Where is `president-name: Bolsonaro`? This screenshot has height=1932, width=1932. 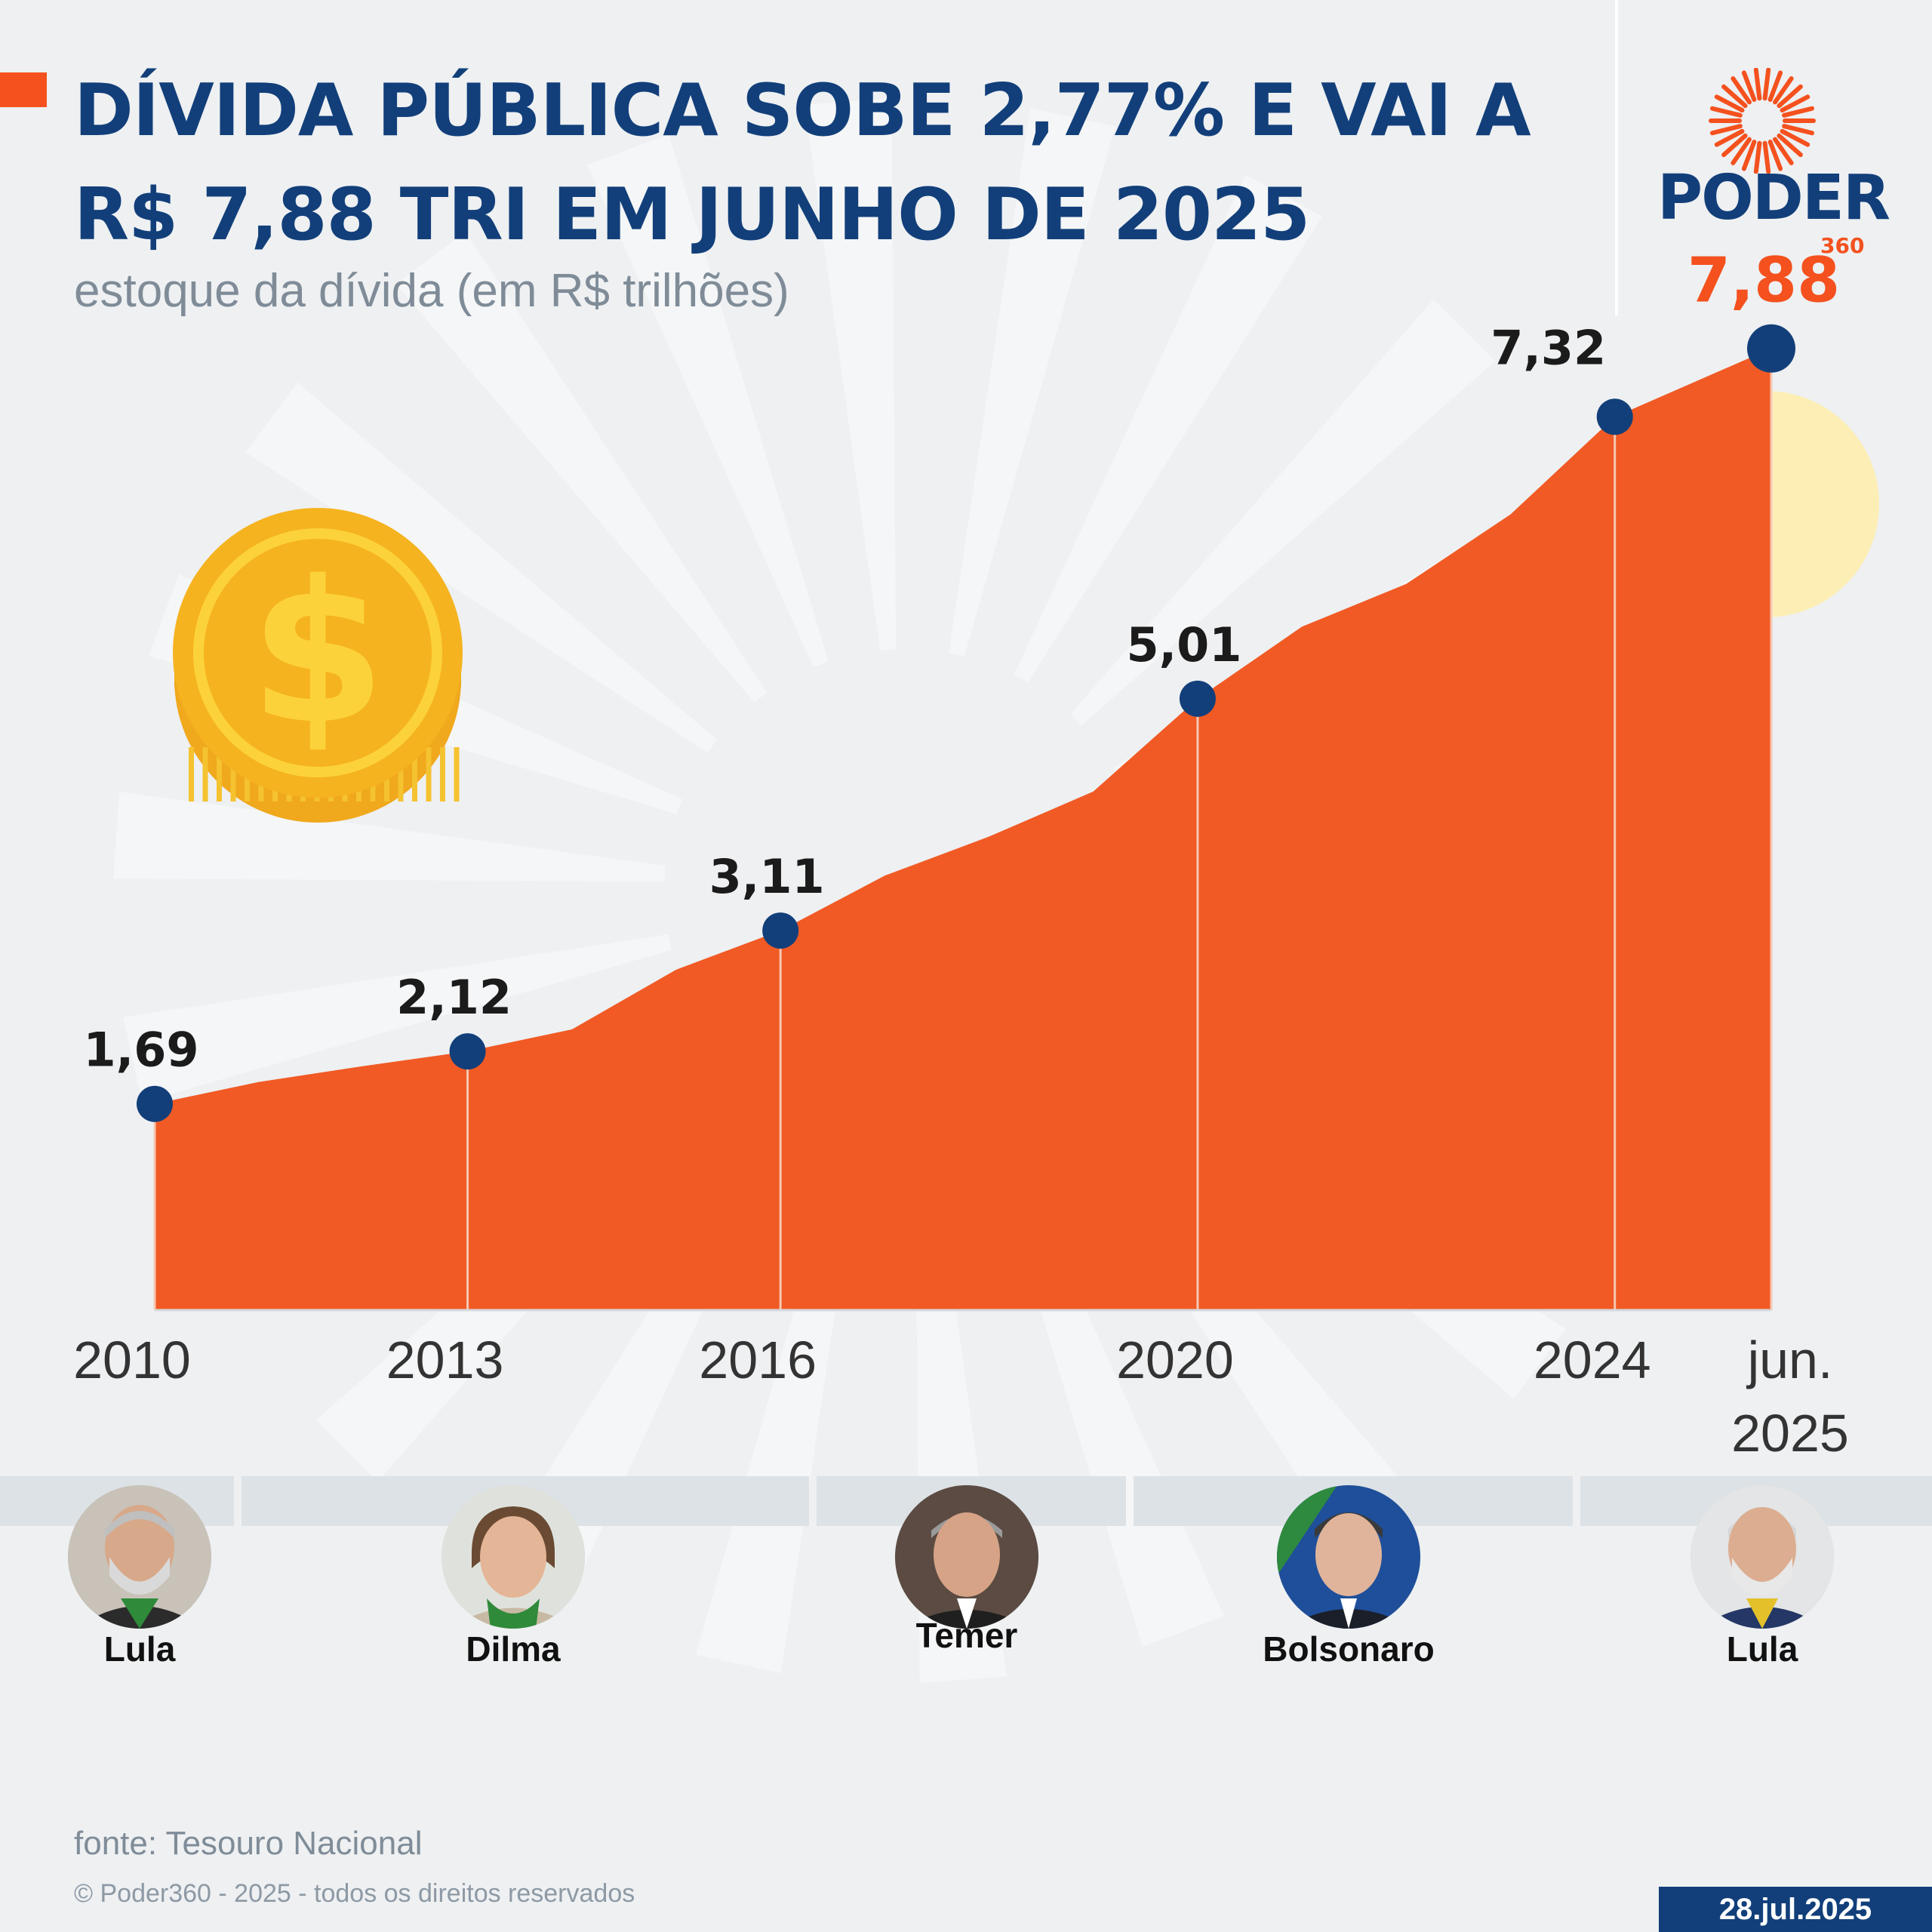 president-name: Bolsonaro is located at coordinates (1349, 1649).